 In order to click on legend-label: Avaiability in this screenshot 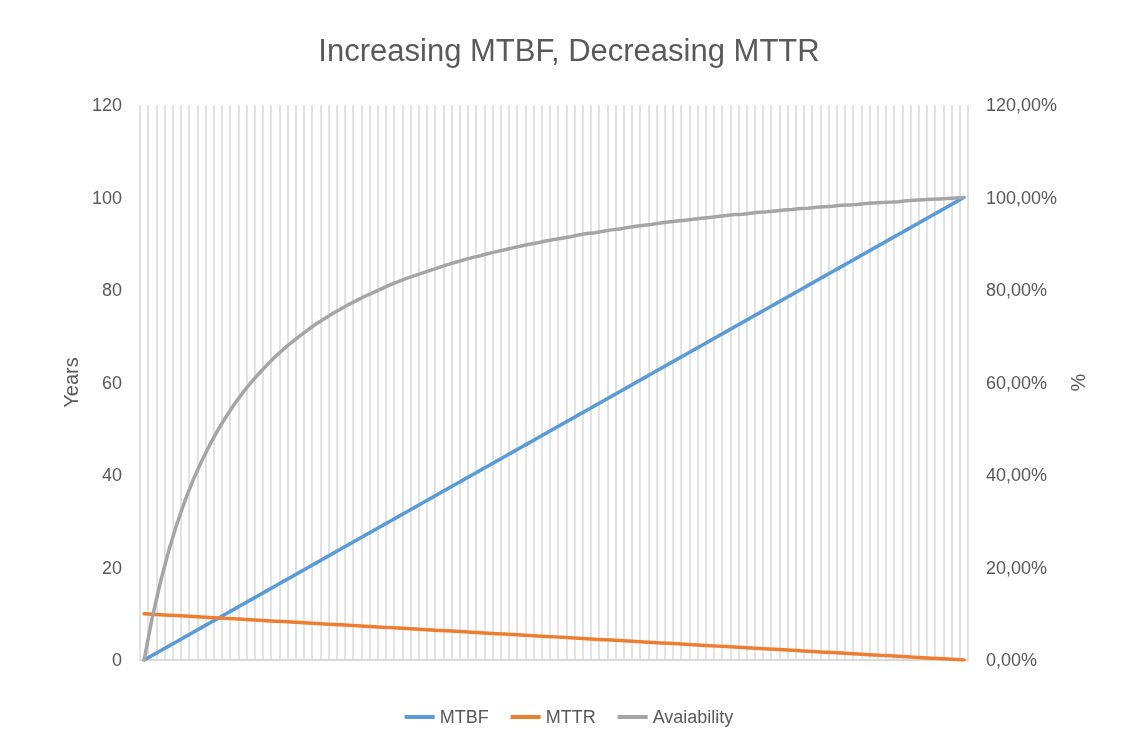, I will do `click(693, 717)`.